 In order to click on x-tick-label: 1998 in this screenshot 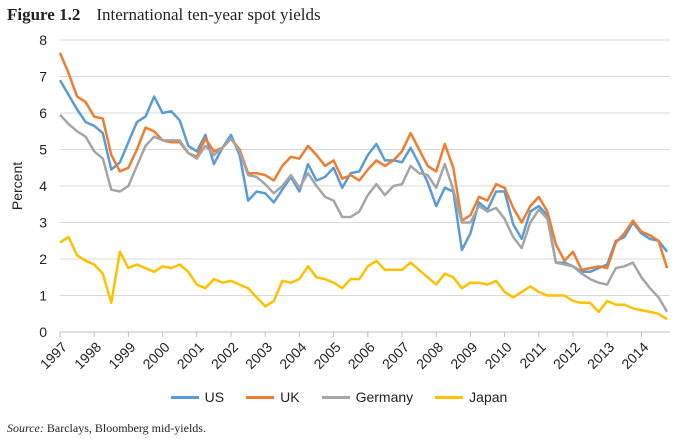, I will do `click(87, 355)`.